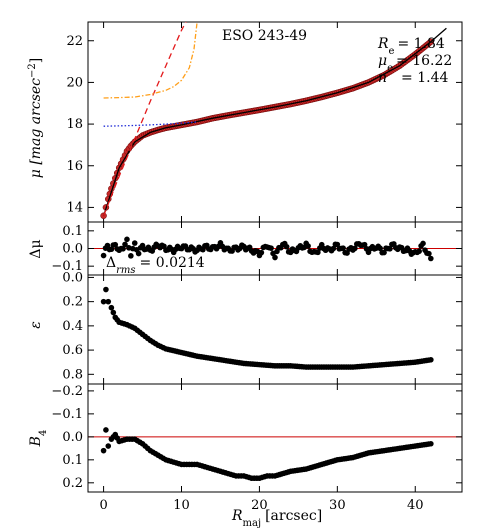 The height and width of the screenshot is (529, 491). What do you see at coordinates (67, 414) in the screenshot?
I see `y-tick-label-b4: −0.1` at bounding box center [67, 414].